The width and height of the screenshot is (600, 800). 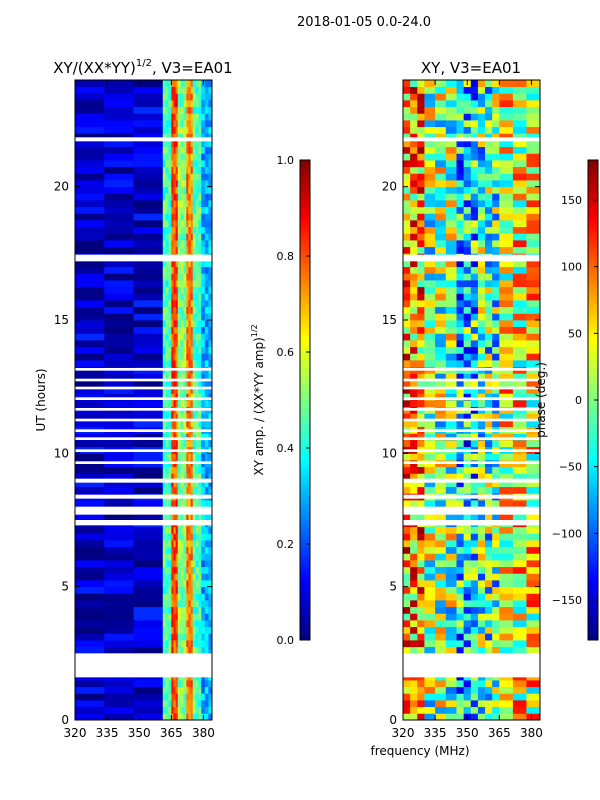 I want to click on amplitude-xtick-label: 350, so click(x=139, y=733).